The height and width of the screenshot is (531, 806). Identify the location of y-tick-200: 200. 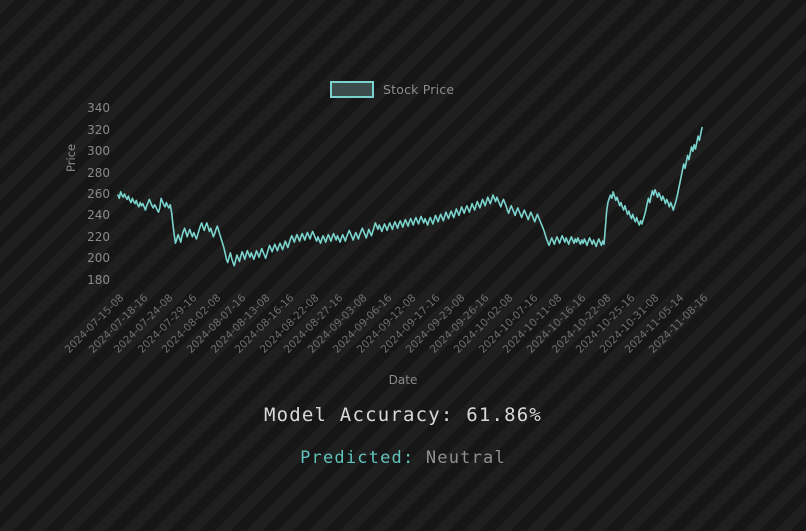
(98, 258).